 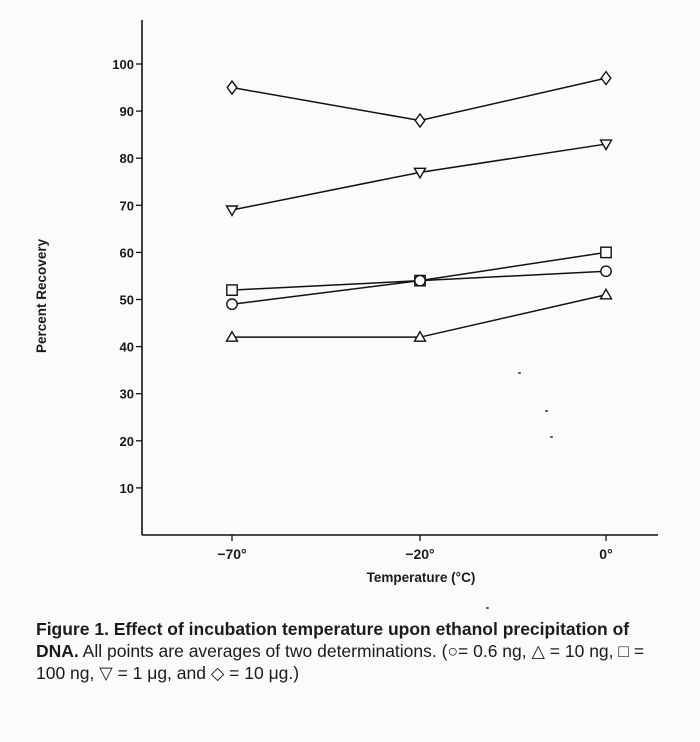 What do you see at coordinates (605, 554) in the screenshot?
I see `x-tick-label: 0°` at bounding box center [605, 554].